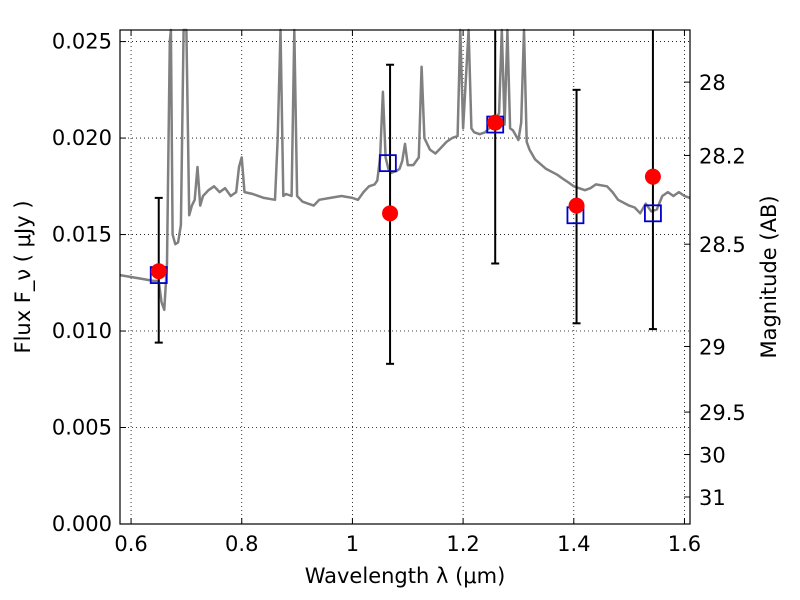 This screenshot has width=800, height=600. Describe the element at coordinates (405, 576) in the screenshot. I see `x-axis-title: Wavelength λ (μm)` at that location.